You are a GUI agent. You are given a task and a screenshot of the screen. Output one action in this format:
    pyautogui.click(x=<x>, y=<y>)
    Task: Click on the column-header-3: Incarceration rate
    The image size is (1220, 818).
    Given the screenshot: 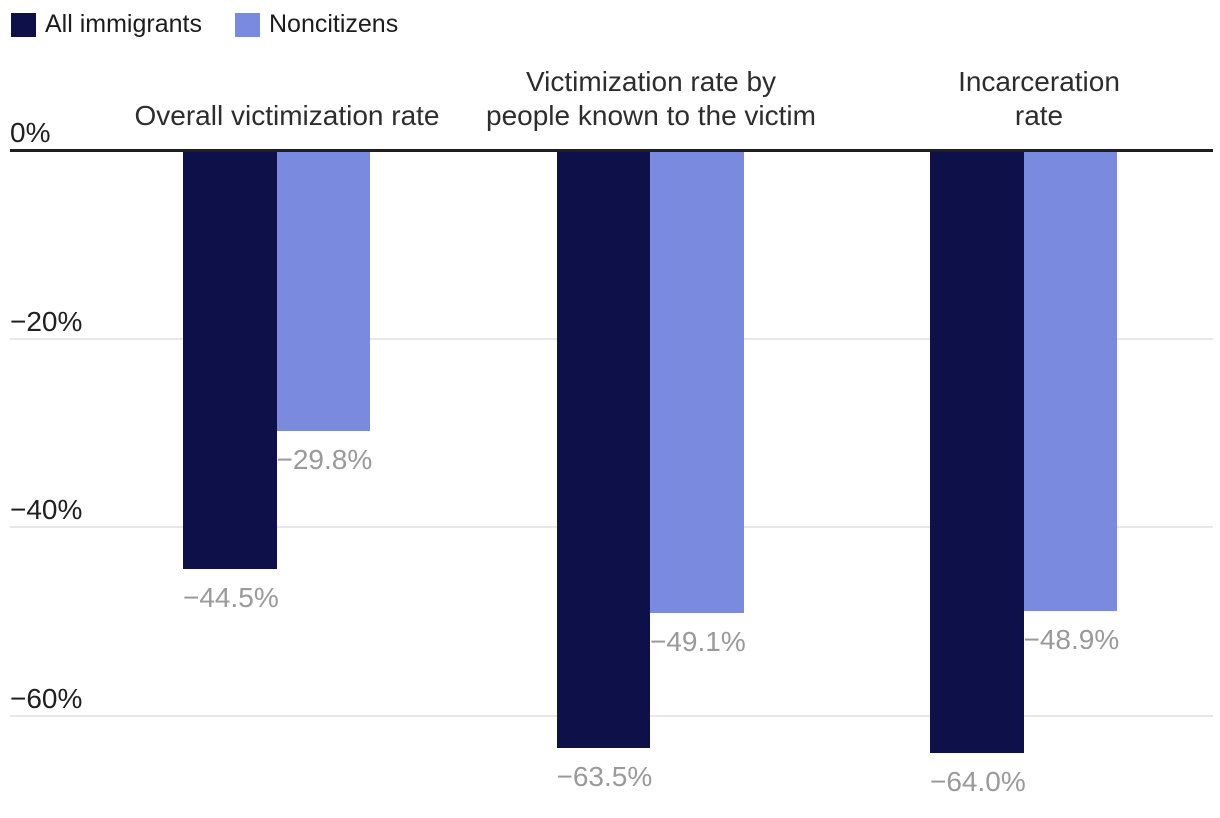 What is the action you would take?
    pyautogui.click(x=1039, y=98)
    